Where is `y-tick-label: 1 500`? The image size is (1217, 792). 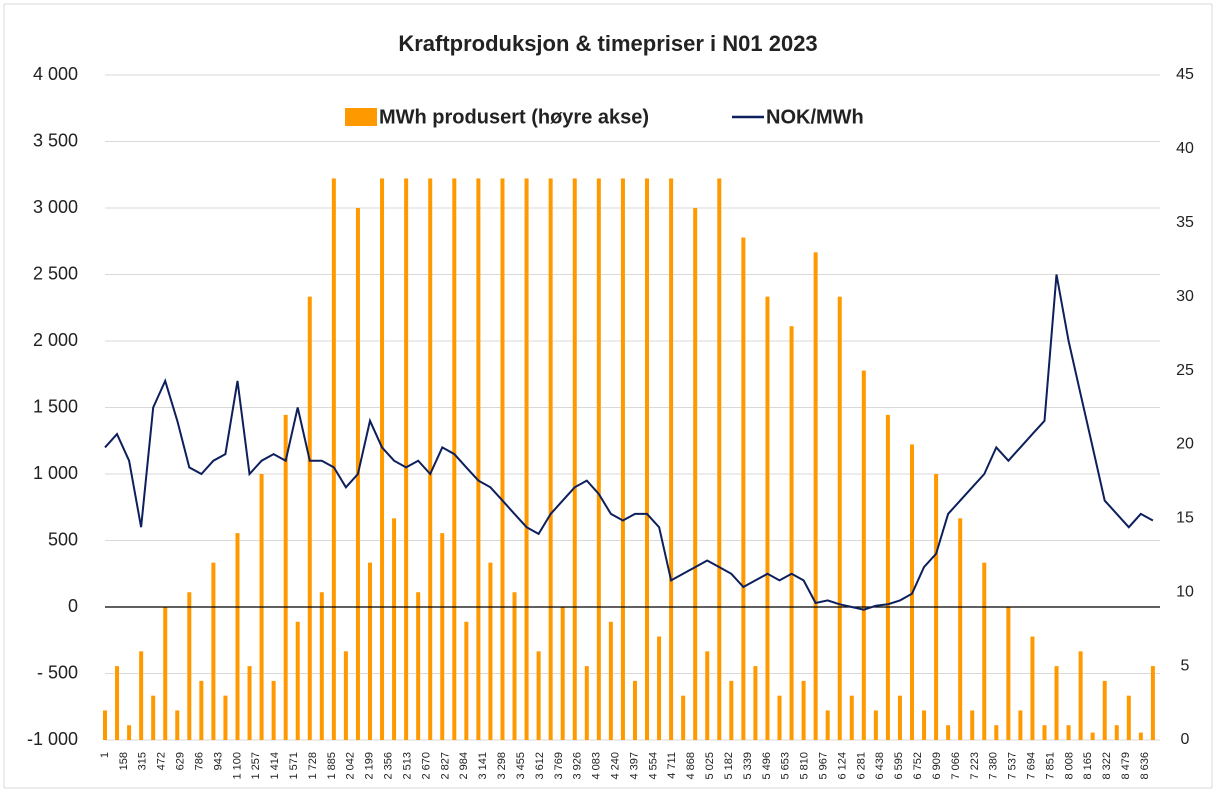 y-tick-label: 1 500 is located at coordinates (55, 406).